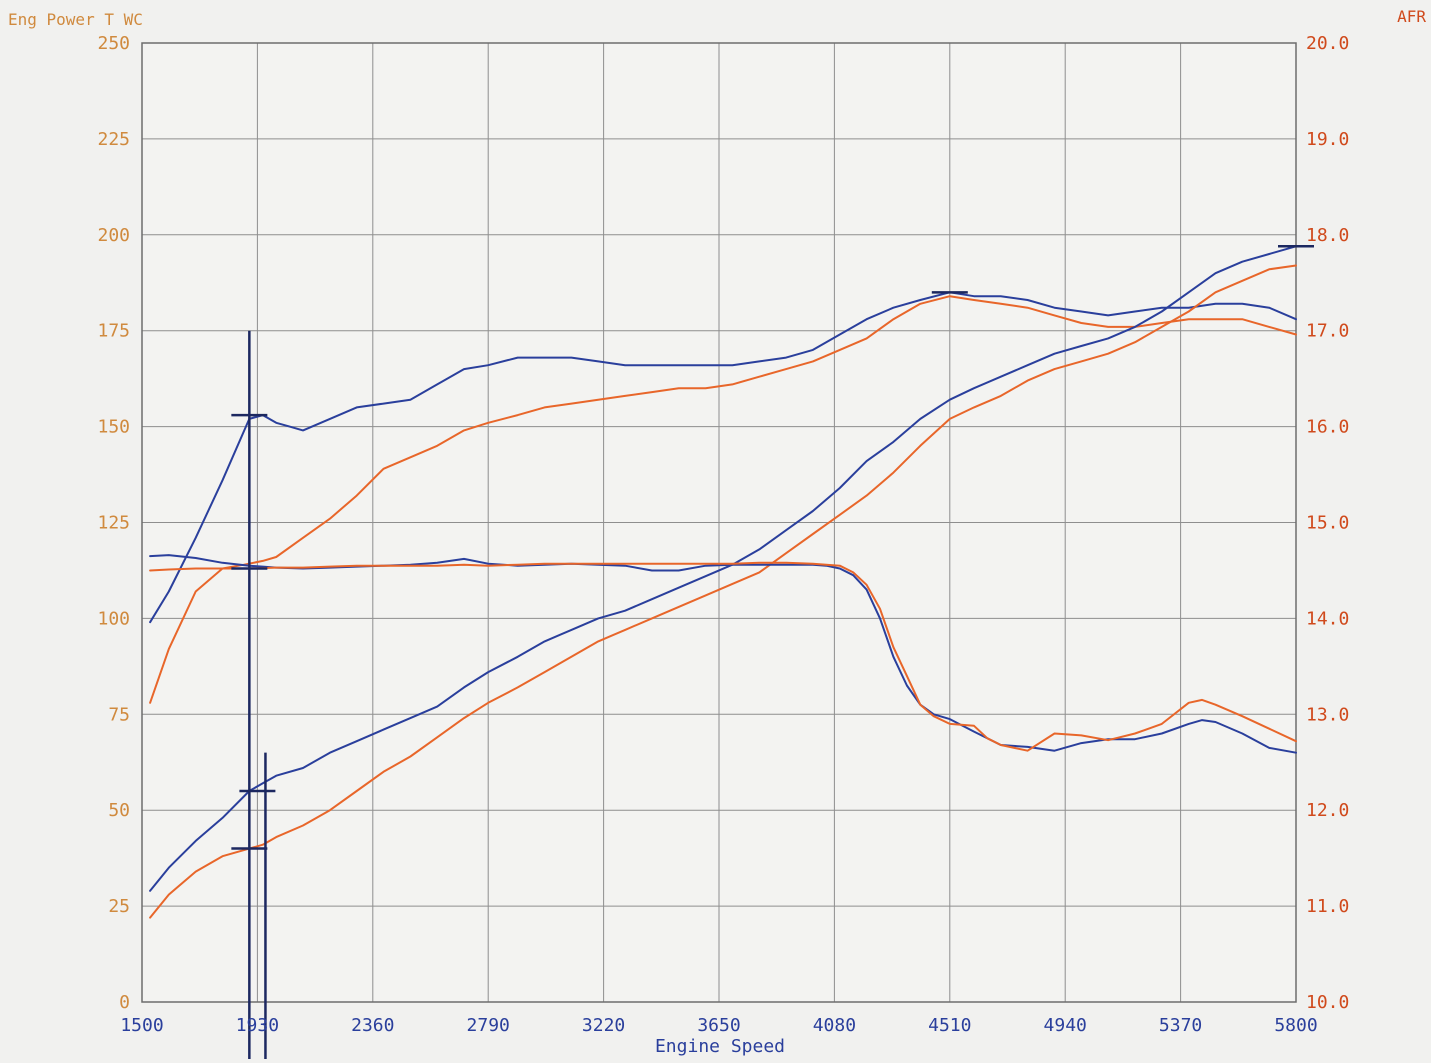 This screenshot has width=1431, height=1063. What do you see at coordinates (1327, 618) in the screenshot?
I see `y-right-tick-label: 14.0` at bounding box center [1327, 618].